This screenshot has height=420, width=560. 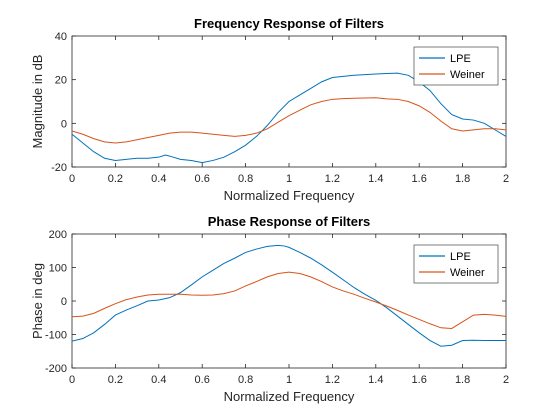 I want to click on y-tick-label: 40, so click(x=61, y=37).